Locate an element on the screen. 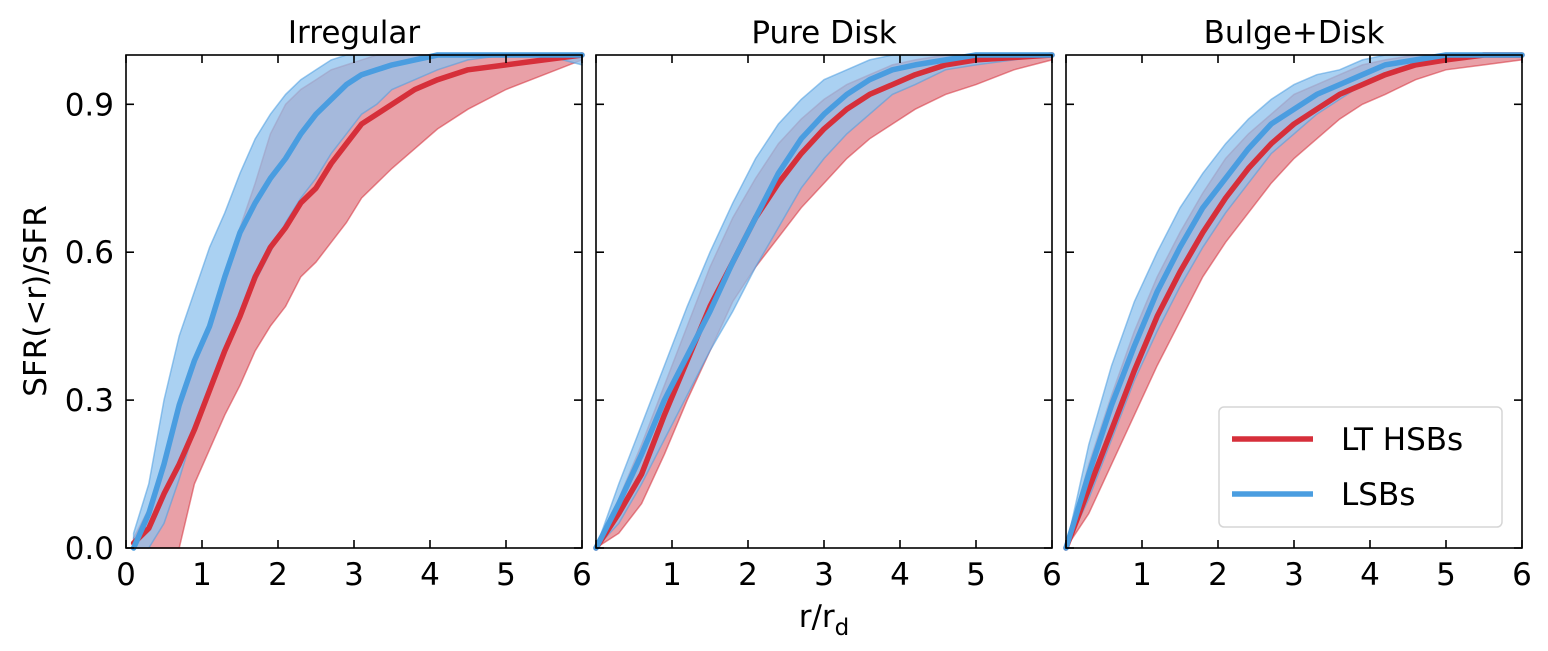 The image size is (1548, 651). legend: LT HSBs LSBs is located at coordinates (1360, 467).